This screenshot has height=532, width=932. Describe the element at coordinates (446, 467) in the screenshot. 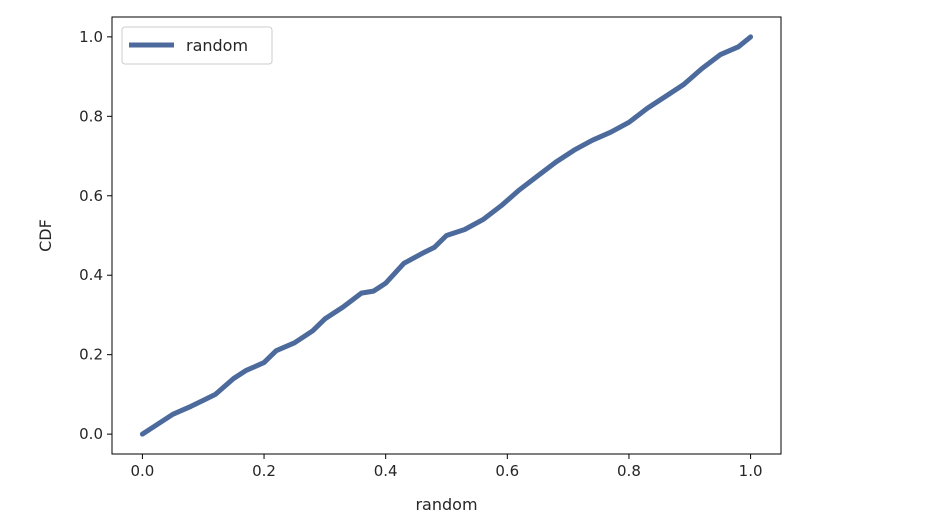

I see `x-axis: 0.0 0.2 0.4 0.6 0.8 1.0` at that location.